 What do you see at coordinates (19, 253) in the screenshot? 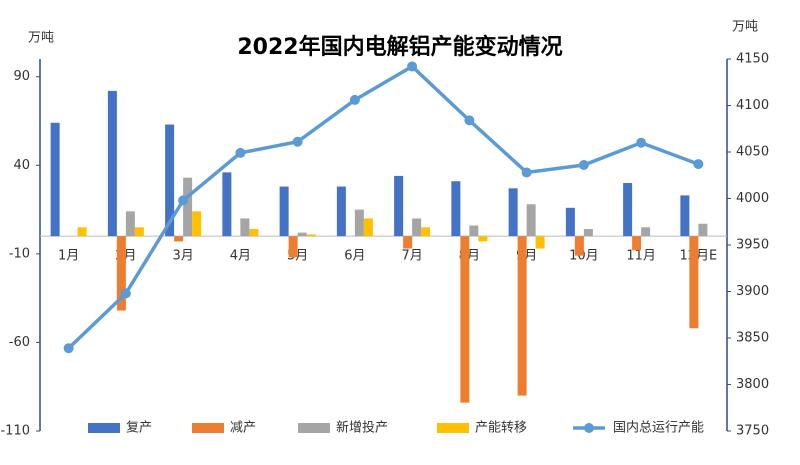
I see `y-tick-label: -10` at bounding box center [19, 253].